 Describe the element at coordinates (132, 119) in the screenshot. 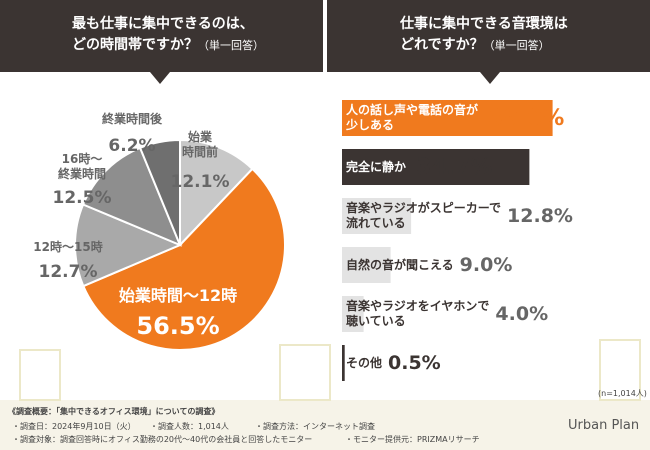

I see `slice-label: 終業時間後` at that location.